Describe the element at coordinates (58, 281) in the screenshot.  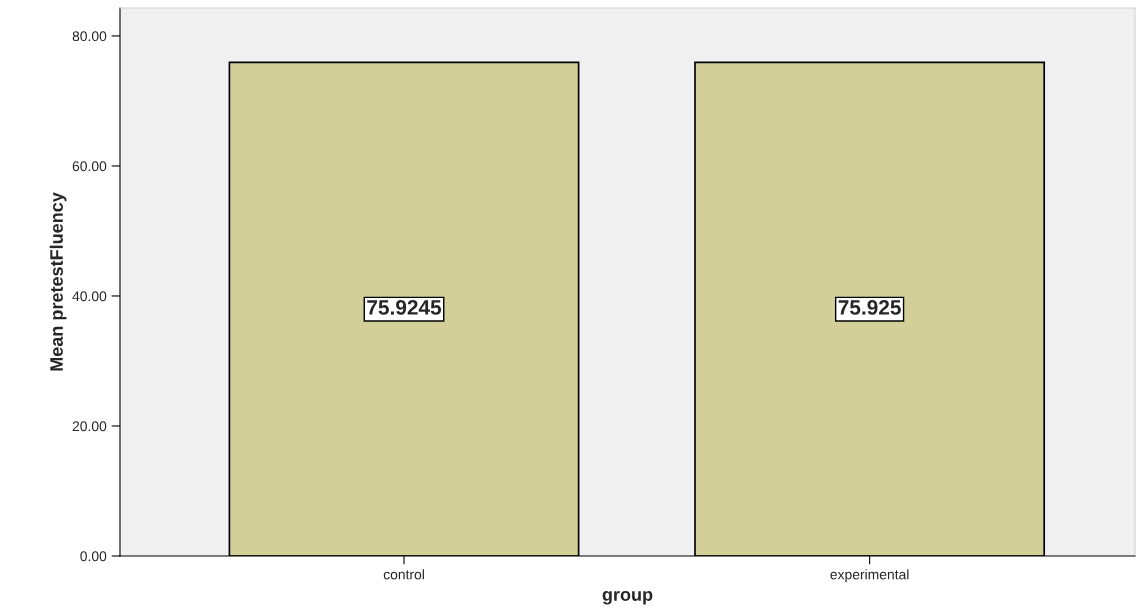
I see `y-axis-title: Mean pretestFluency` at that location.